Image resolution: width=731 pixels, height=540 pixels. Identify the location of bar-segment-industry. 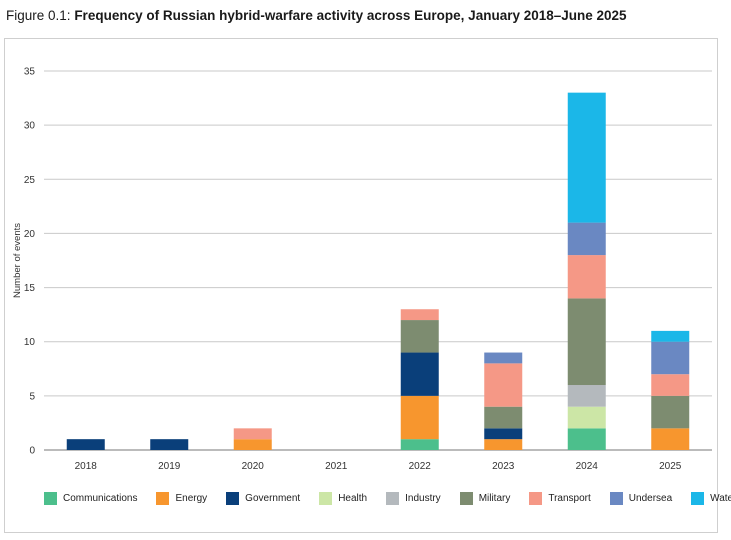
(586, 396).